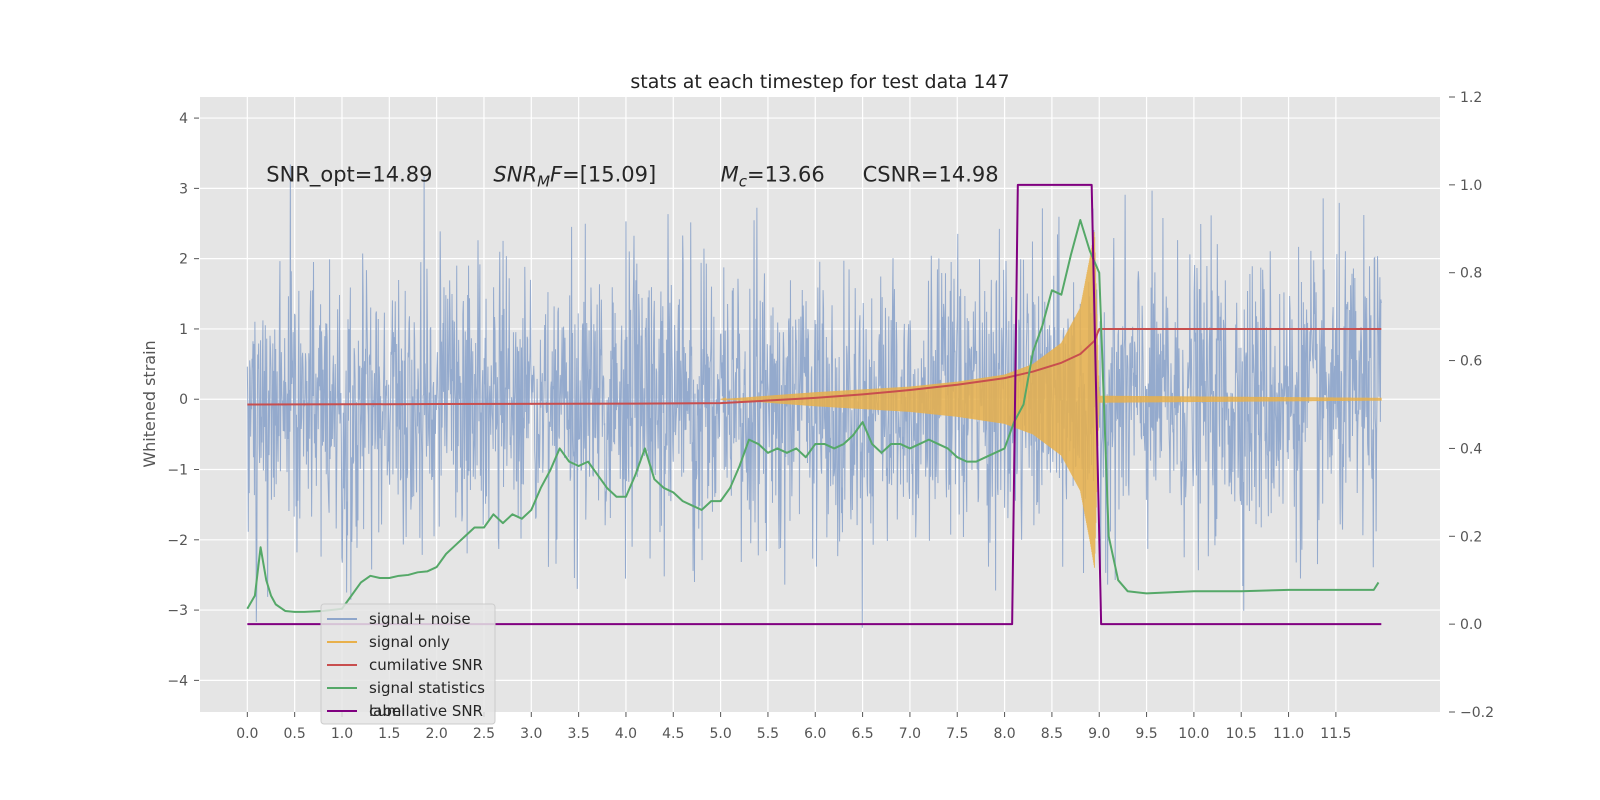 Image resolution: width=1600 pixels, height=800 pixels. I want to click on annotation-snr-mf: SNRMF=[15.09], so click(574, 176).